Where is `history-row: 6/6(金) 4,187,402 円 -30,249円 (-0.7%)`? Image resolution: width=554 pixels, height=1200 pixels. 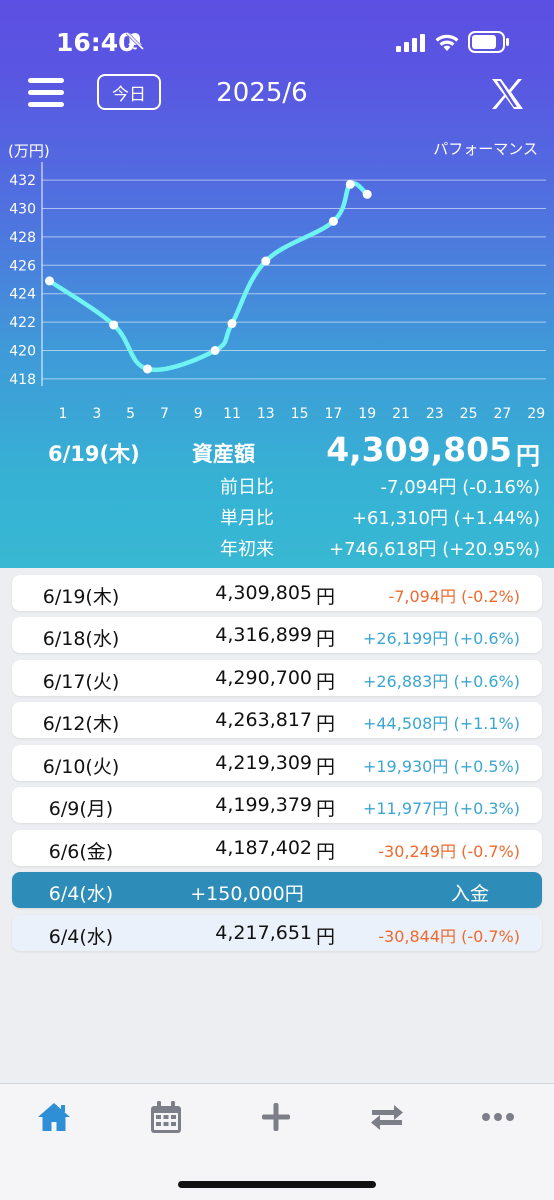 history-row: 6/6(金) 4,187,402 円 -30,249円 (-0.7%) is located at coordinates (277, 848).